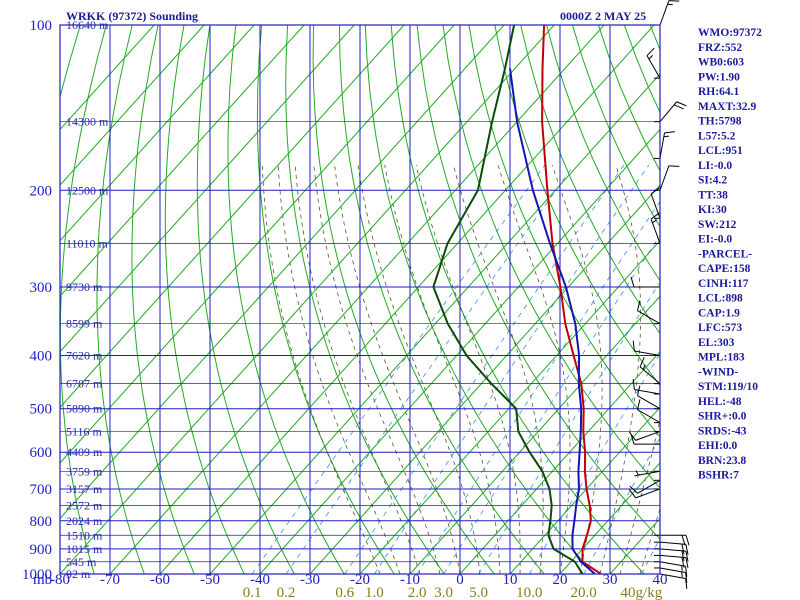 The width and height of the screenshot is (800, 600). Describe the element at coordinates (721, 358) in the screenshot. I see `index-value: MPL:183` at that location.